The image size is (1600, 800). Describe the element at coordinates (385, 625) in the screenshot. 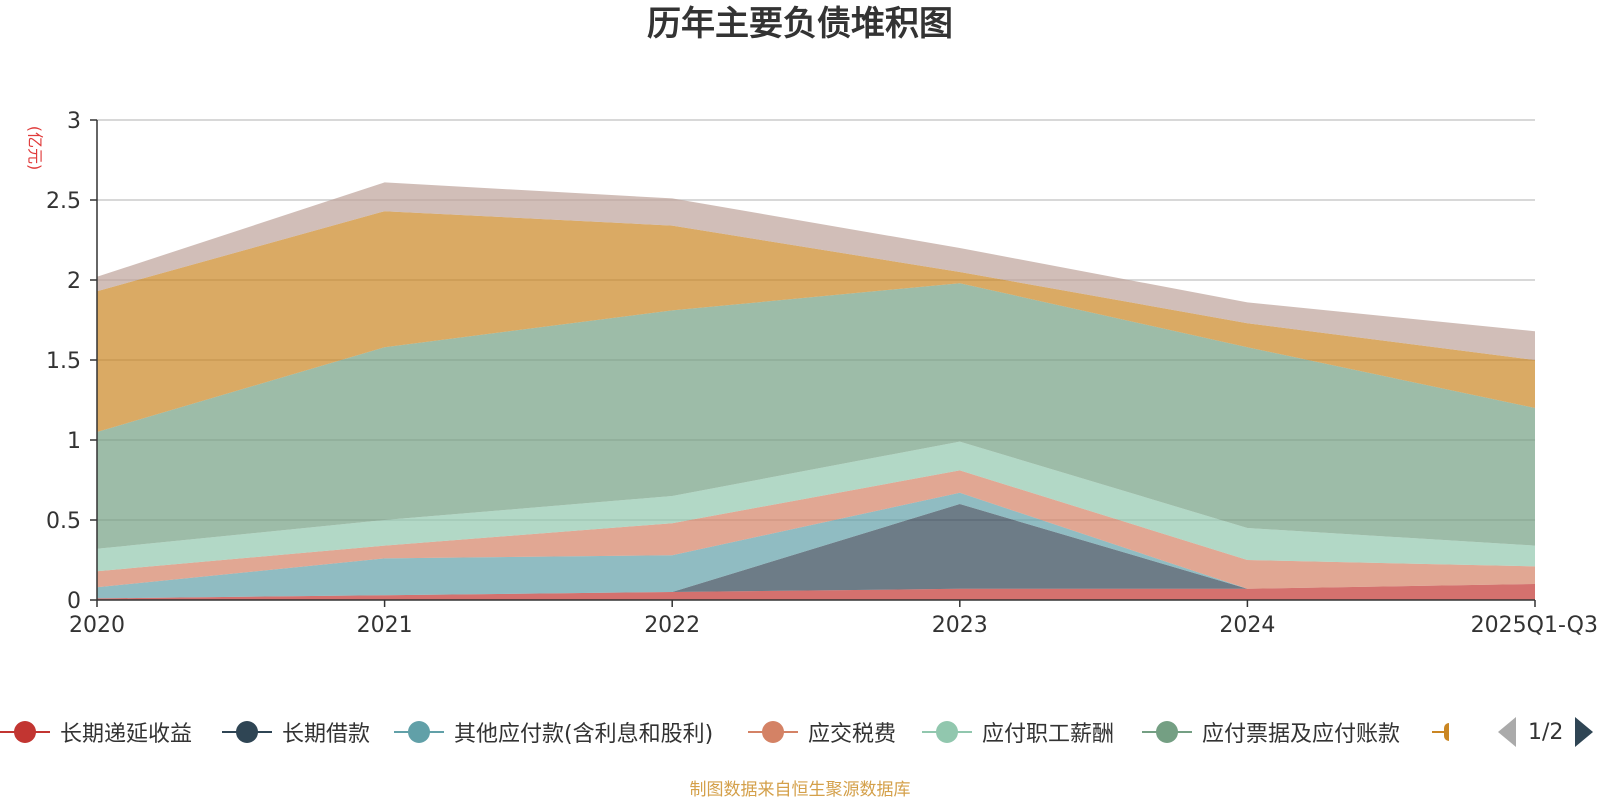

I see `x-tick-label: 2021` at that location.